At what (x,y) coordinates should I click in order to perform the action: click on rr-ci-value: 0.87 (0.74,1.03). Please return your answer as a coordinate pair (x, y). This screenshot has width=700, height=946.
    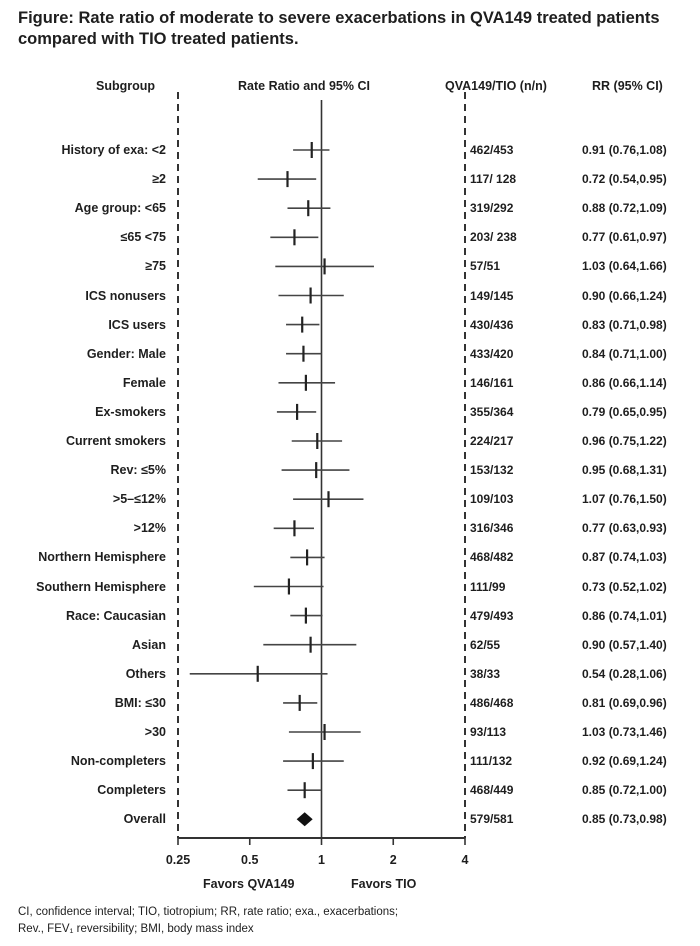
    Looking at the image, I should click on (624, 557).